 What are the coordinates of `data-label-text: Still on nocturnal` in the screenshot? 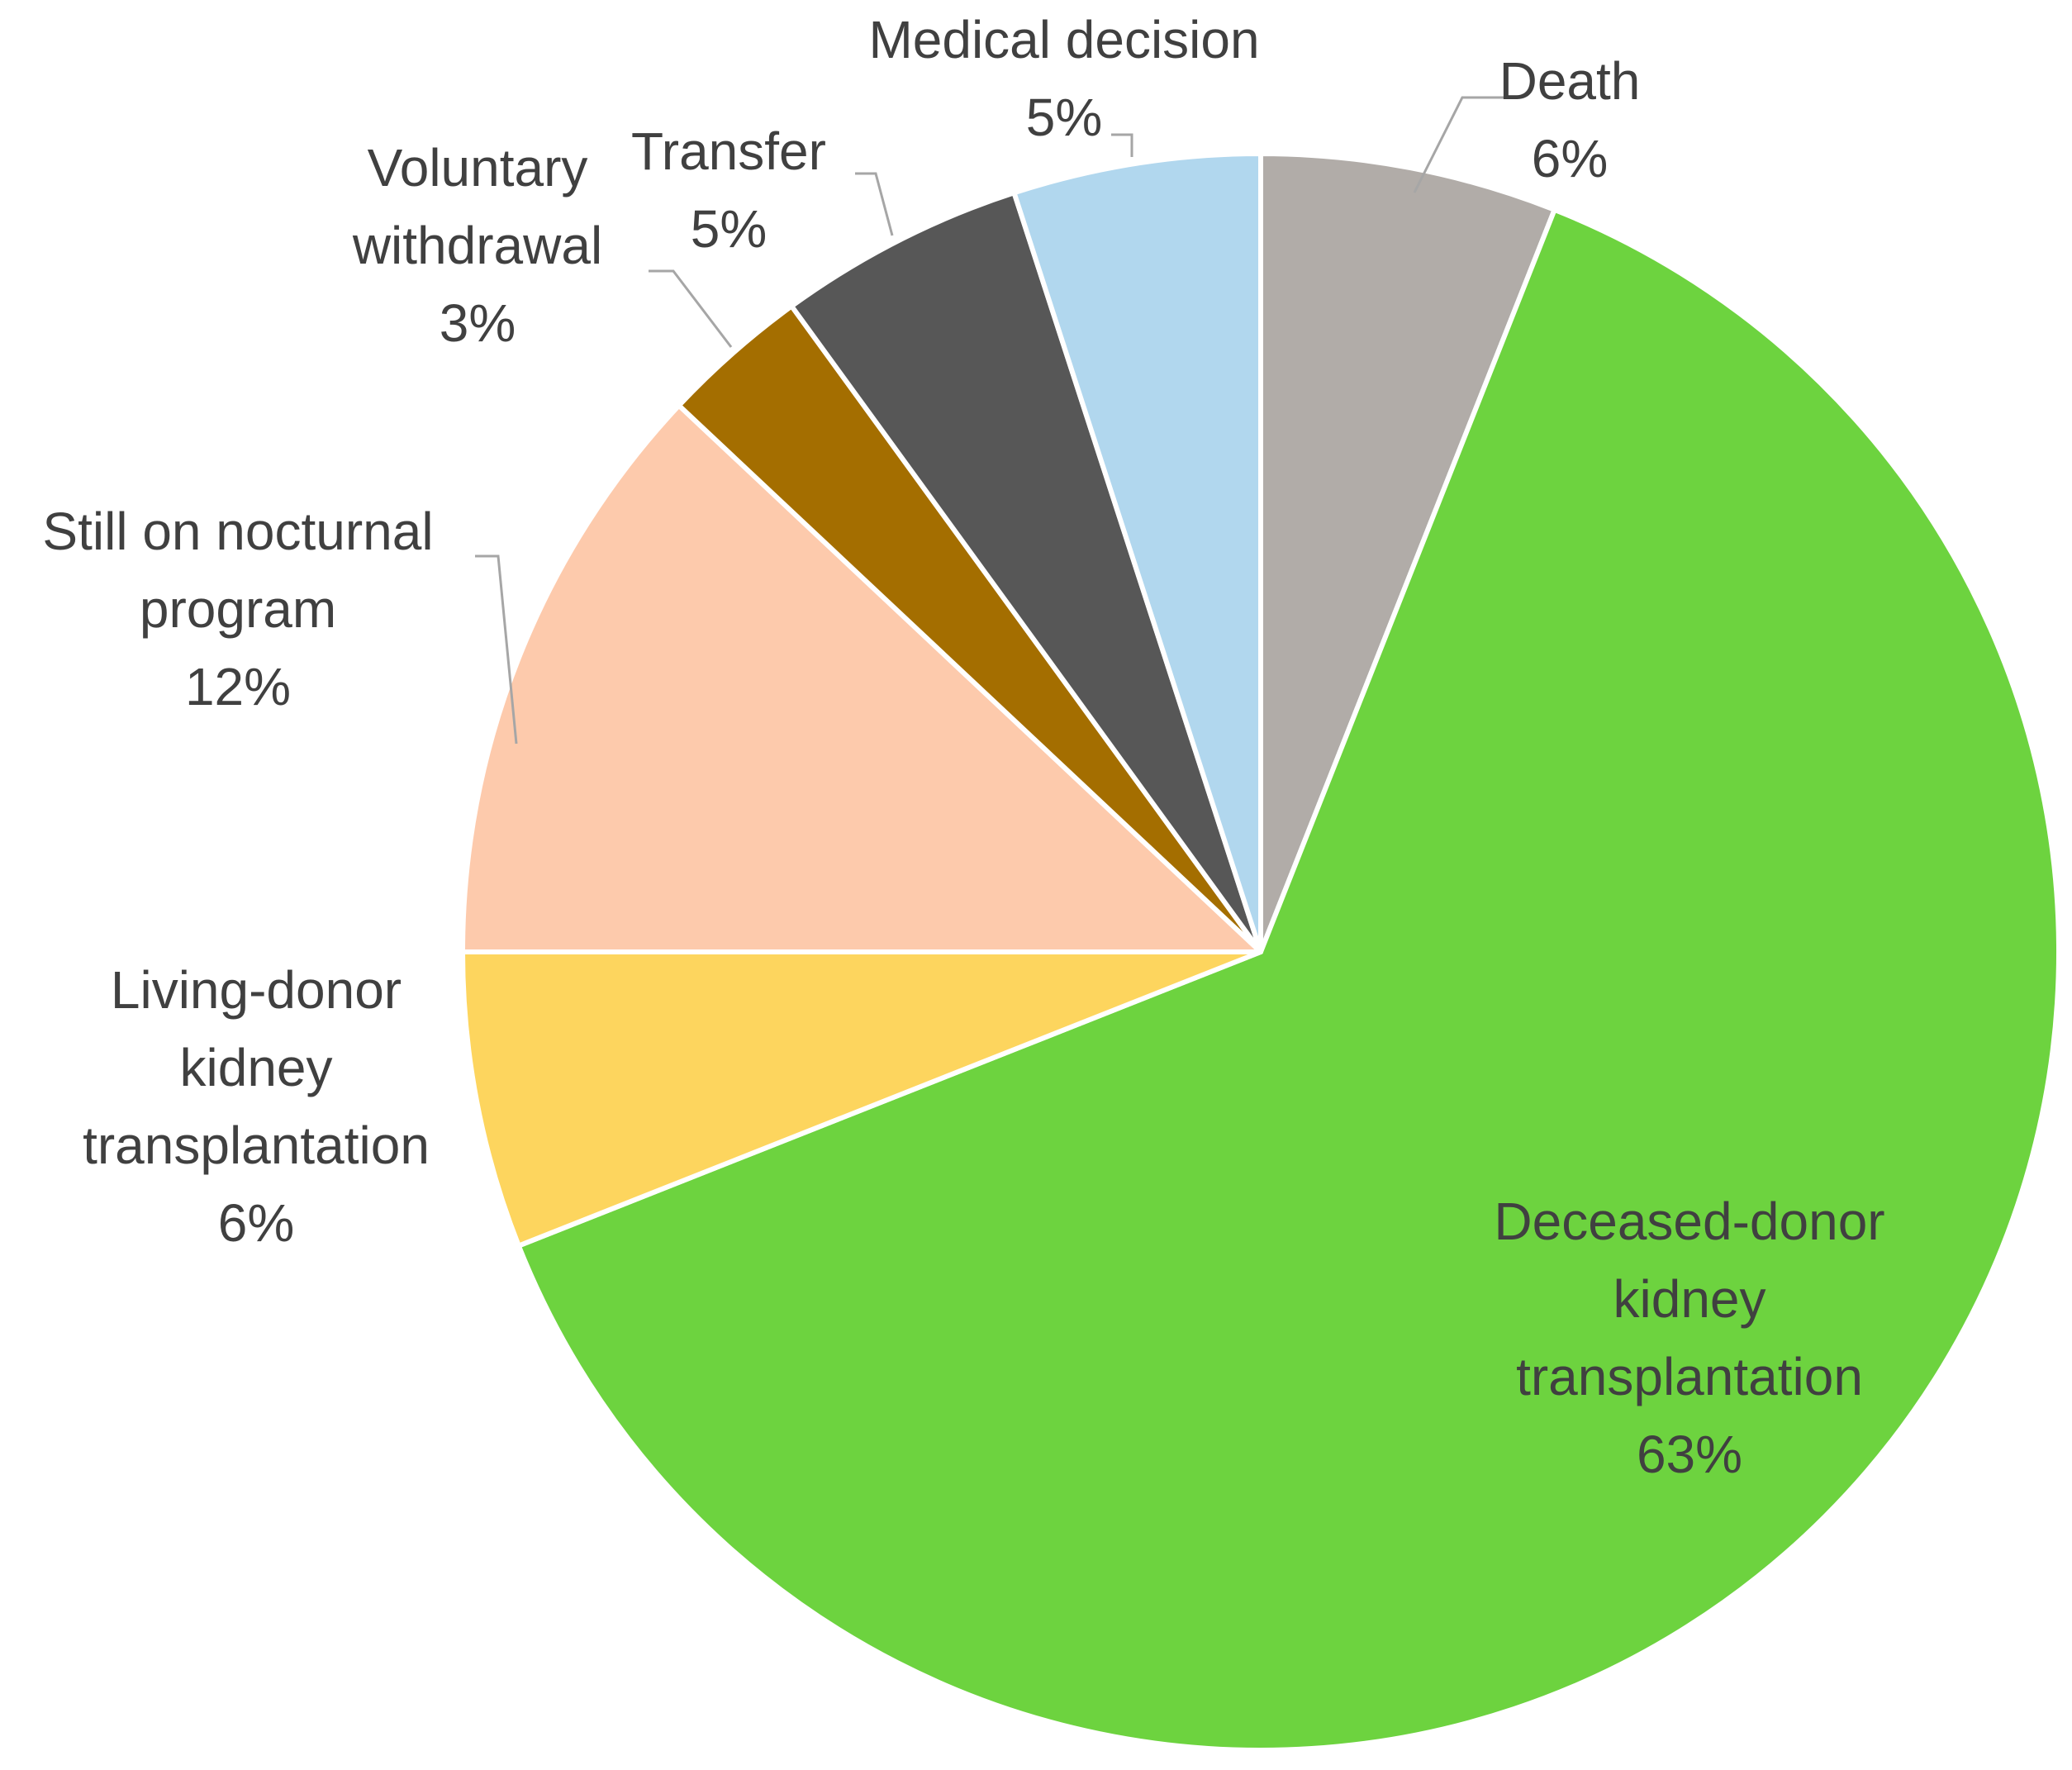 It's located at (237, 531).